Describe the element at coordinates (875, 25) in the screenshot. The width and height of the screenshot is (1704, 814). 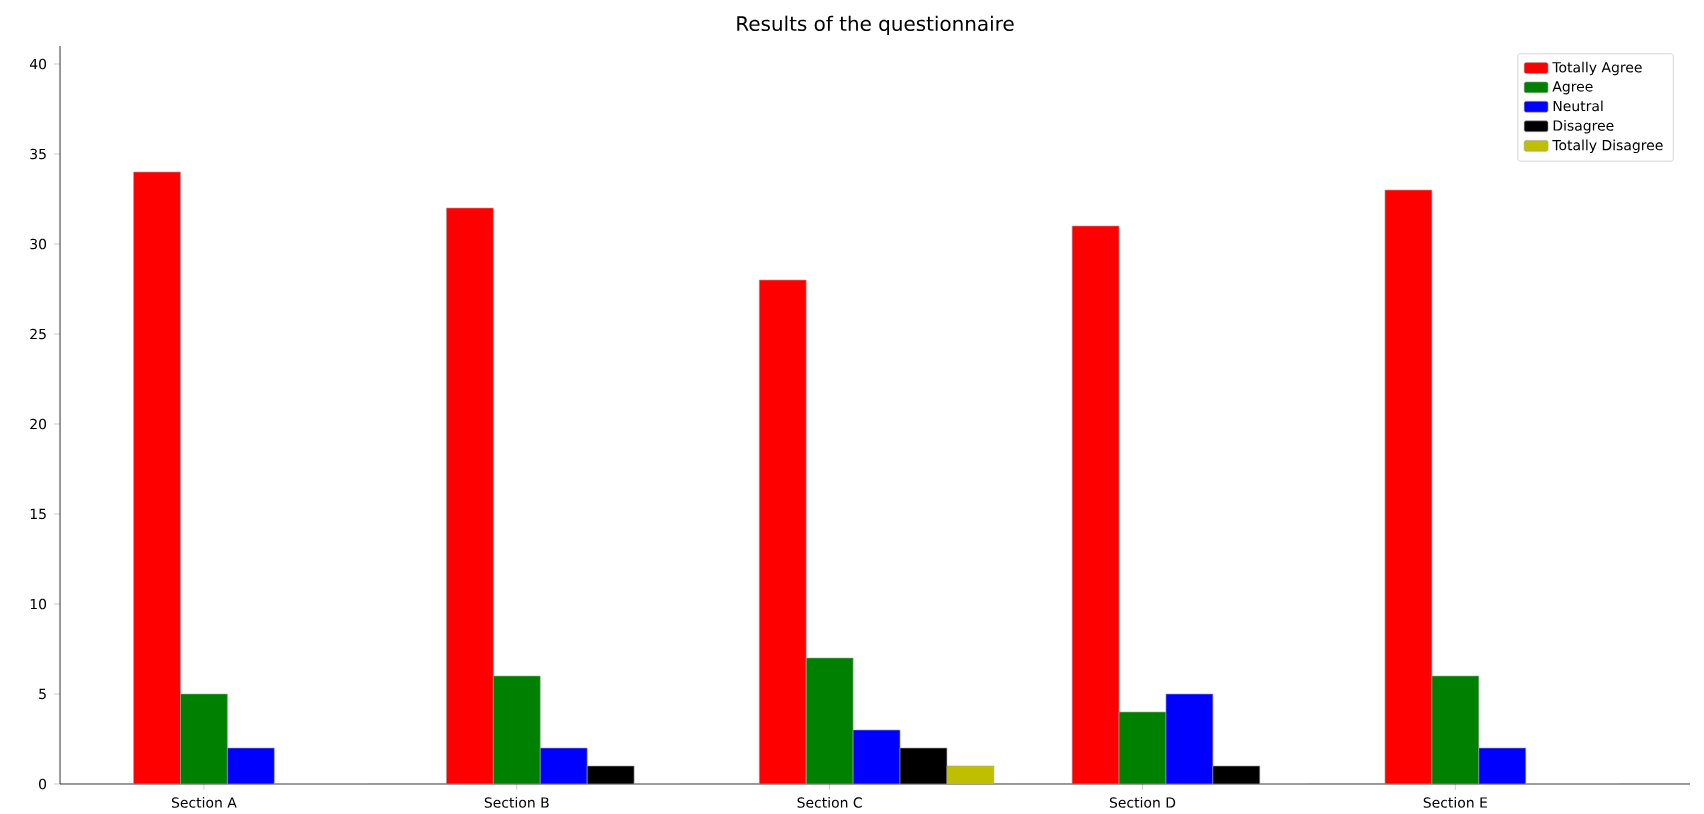
I see `chart-title: Results of the questionnaire` at that location.